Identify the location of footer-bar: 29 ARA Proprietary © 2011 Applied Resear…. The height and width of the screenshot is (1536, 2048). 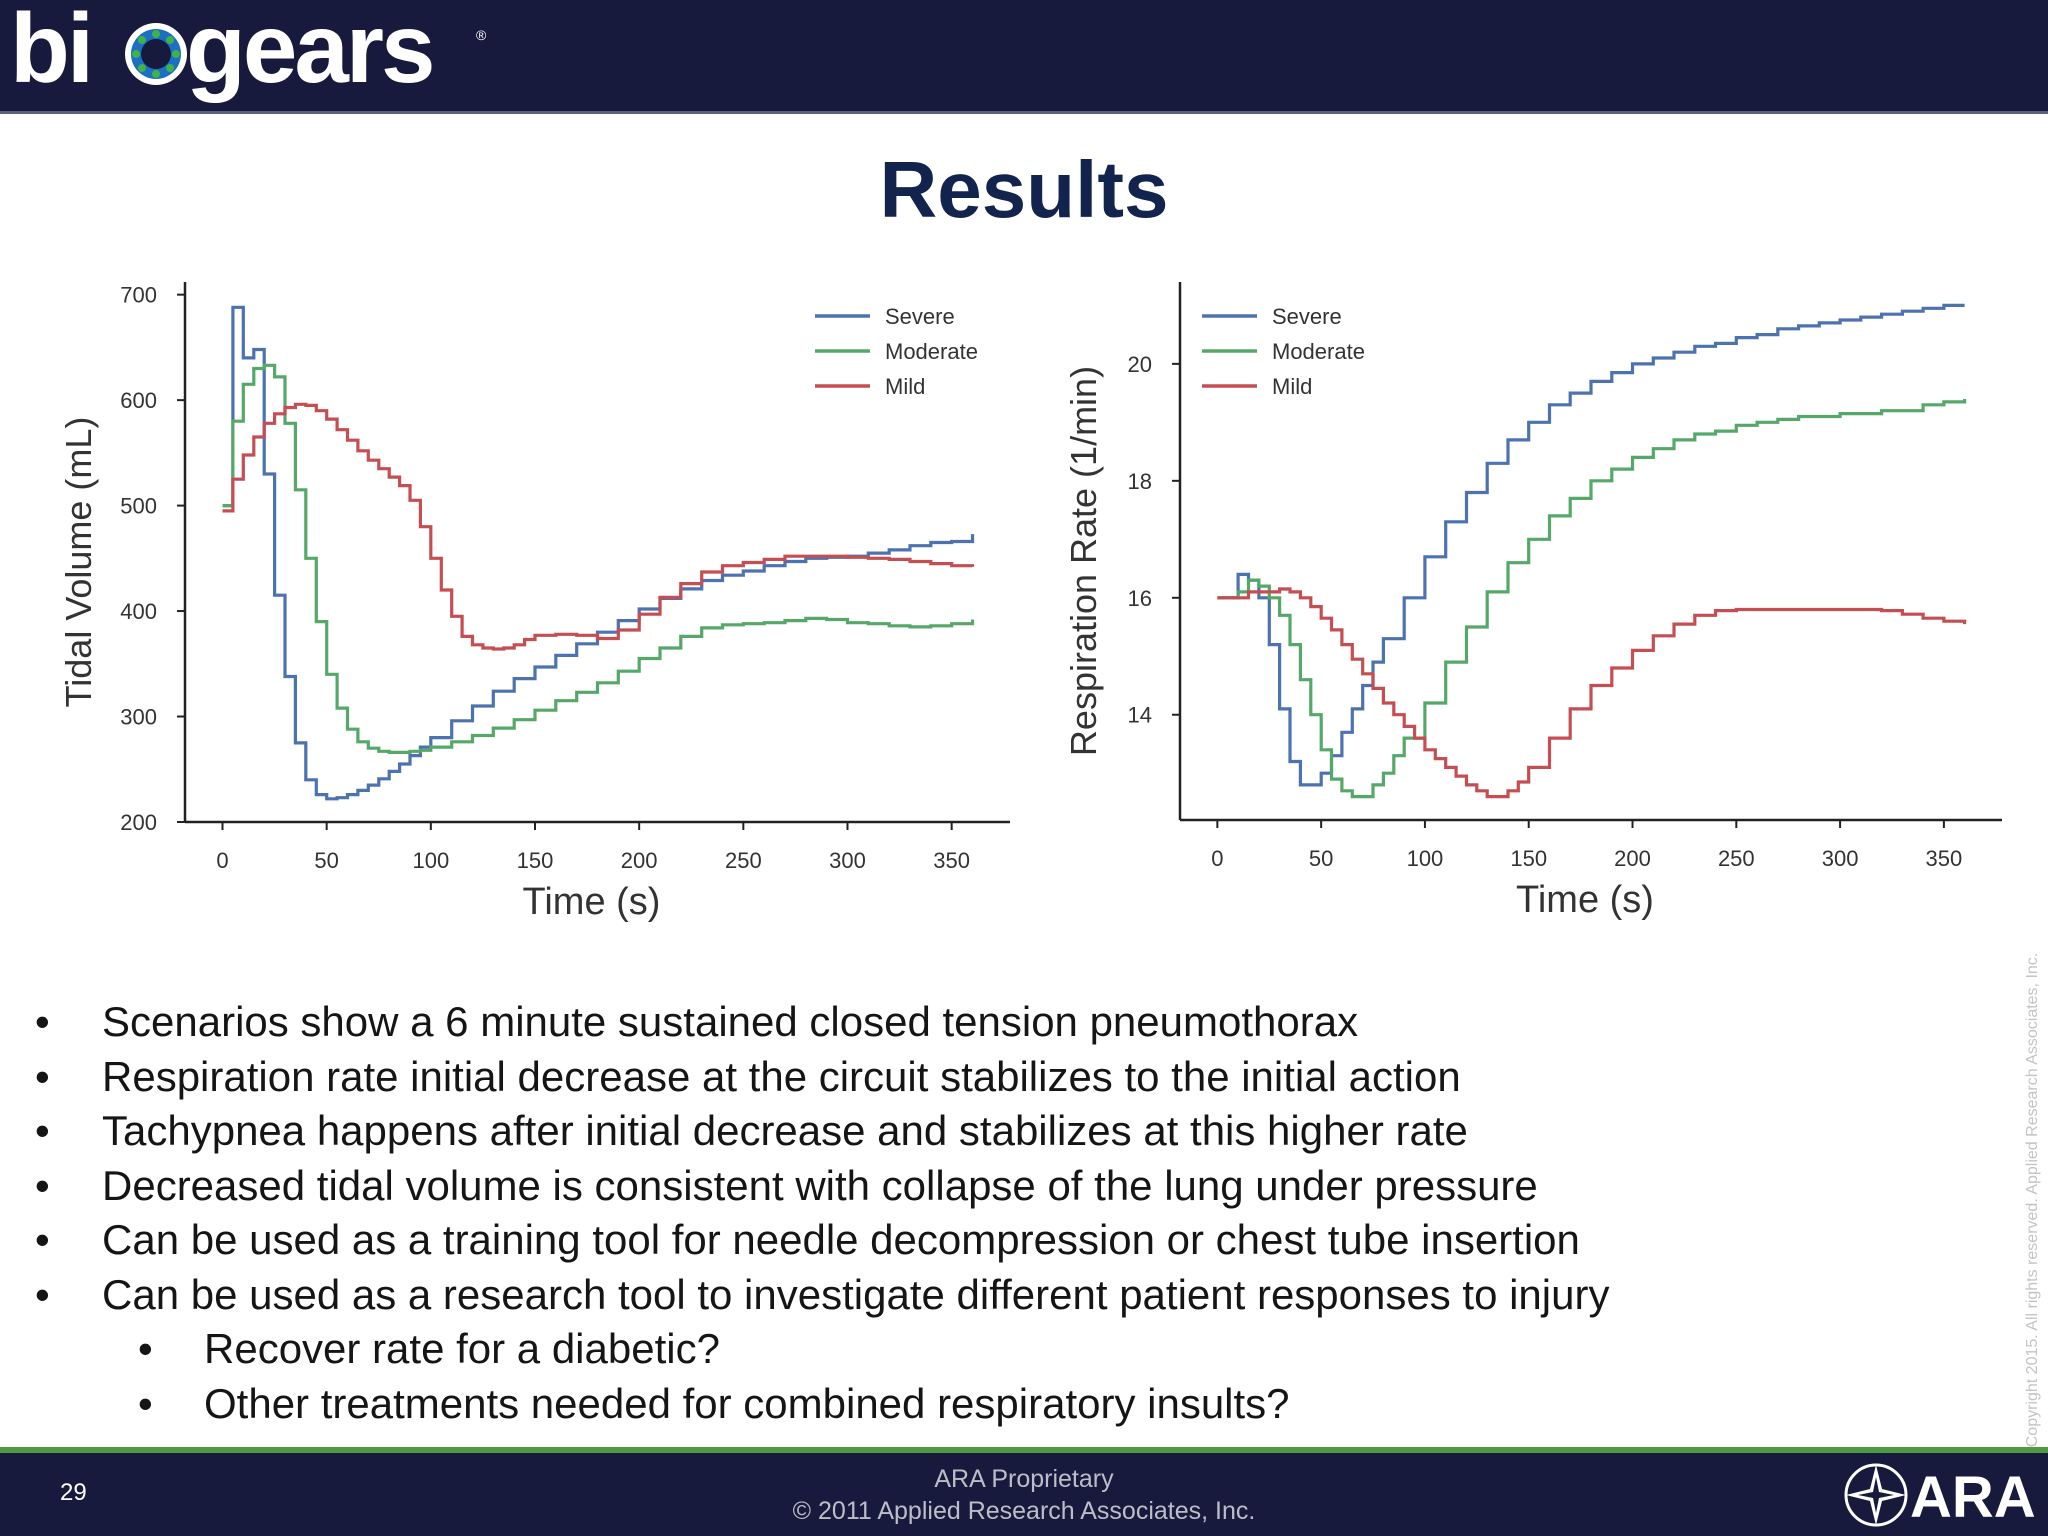
(1024, 1494).